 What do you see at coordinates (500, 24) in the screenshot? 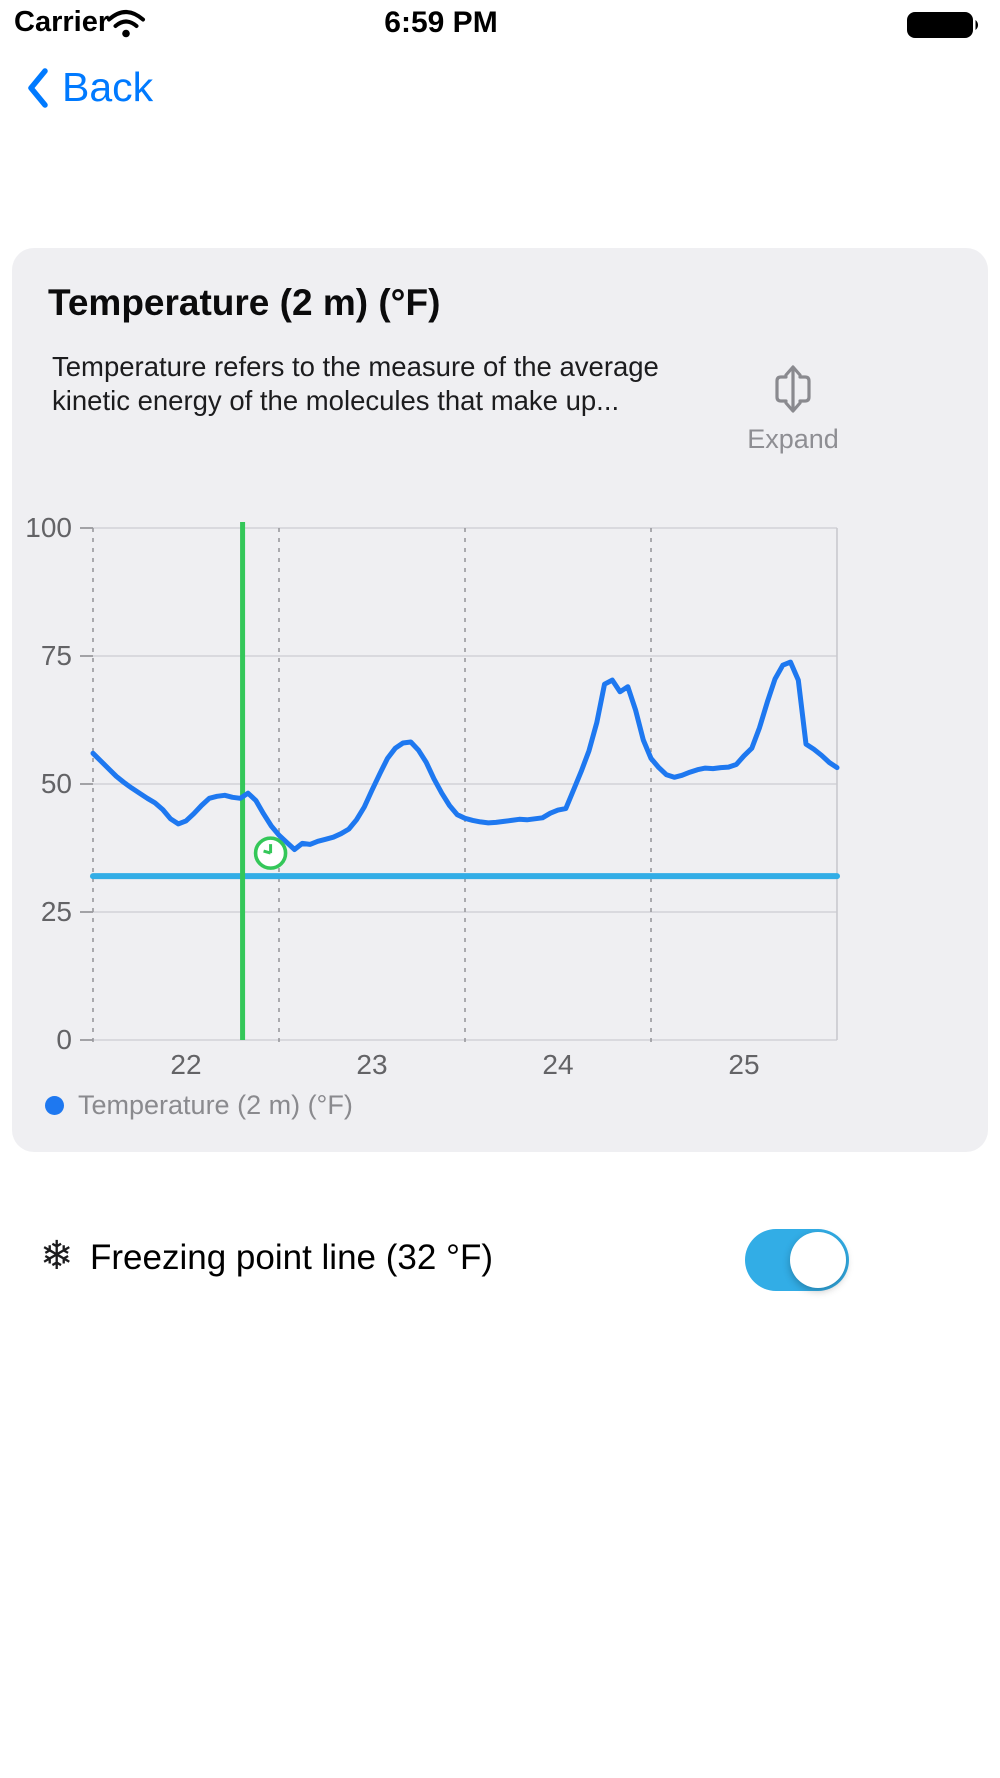
I see `status-bar: Carrier 6:59 PM` at bounding box center [500, 24].